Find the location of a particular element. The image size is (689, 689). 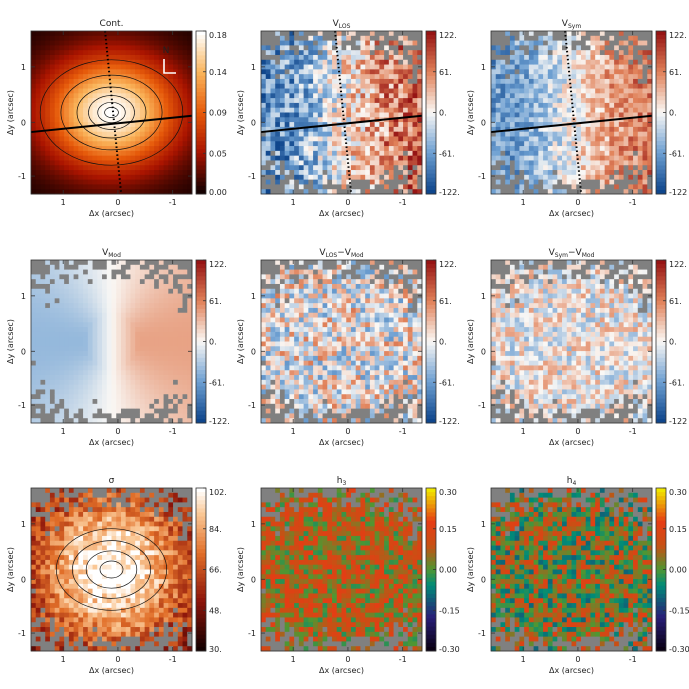

map-cells is located at coordinates (112, 342).